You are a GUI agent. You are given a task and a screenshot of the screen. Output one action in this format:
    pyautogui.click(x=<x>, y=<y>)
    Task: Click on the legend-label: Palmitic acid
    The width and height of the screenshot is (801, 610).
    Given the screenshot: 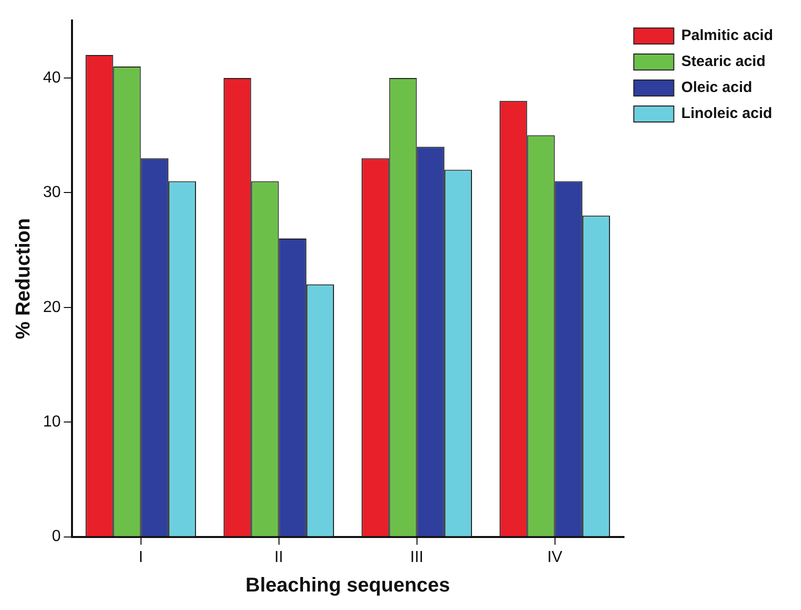 What is the action you would take?
    pyautogui.click(x=727, y=35)
    